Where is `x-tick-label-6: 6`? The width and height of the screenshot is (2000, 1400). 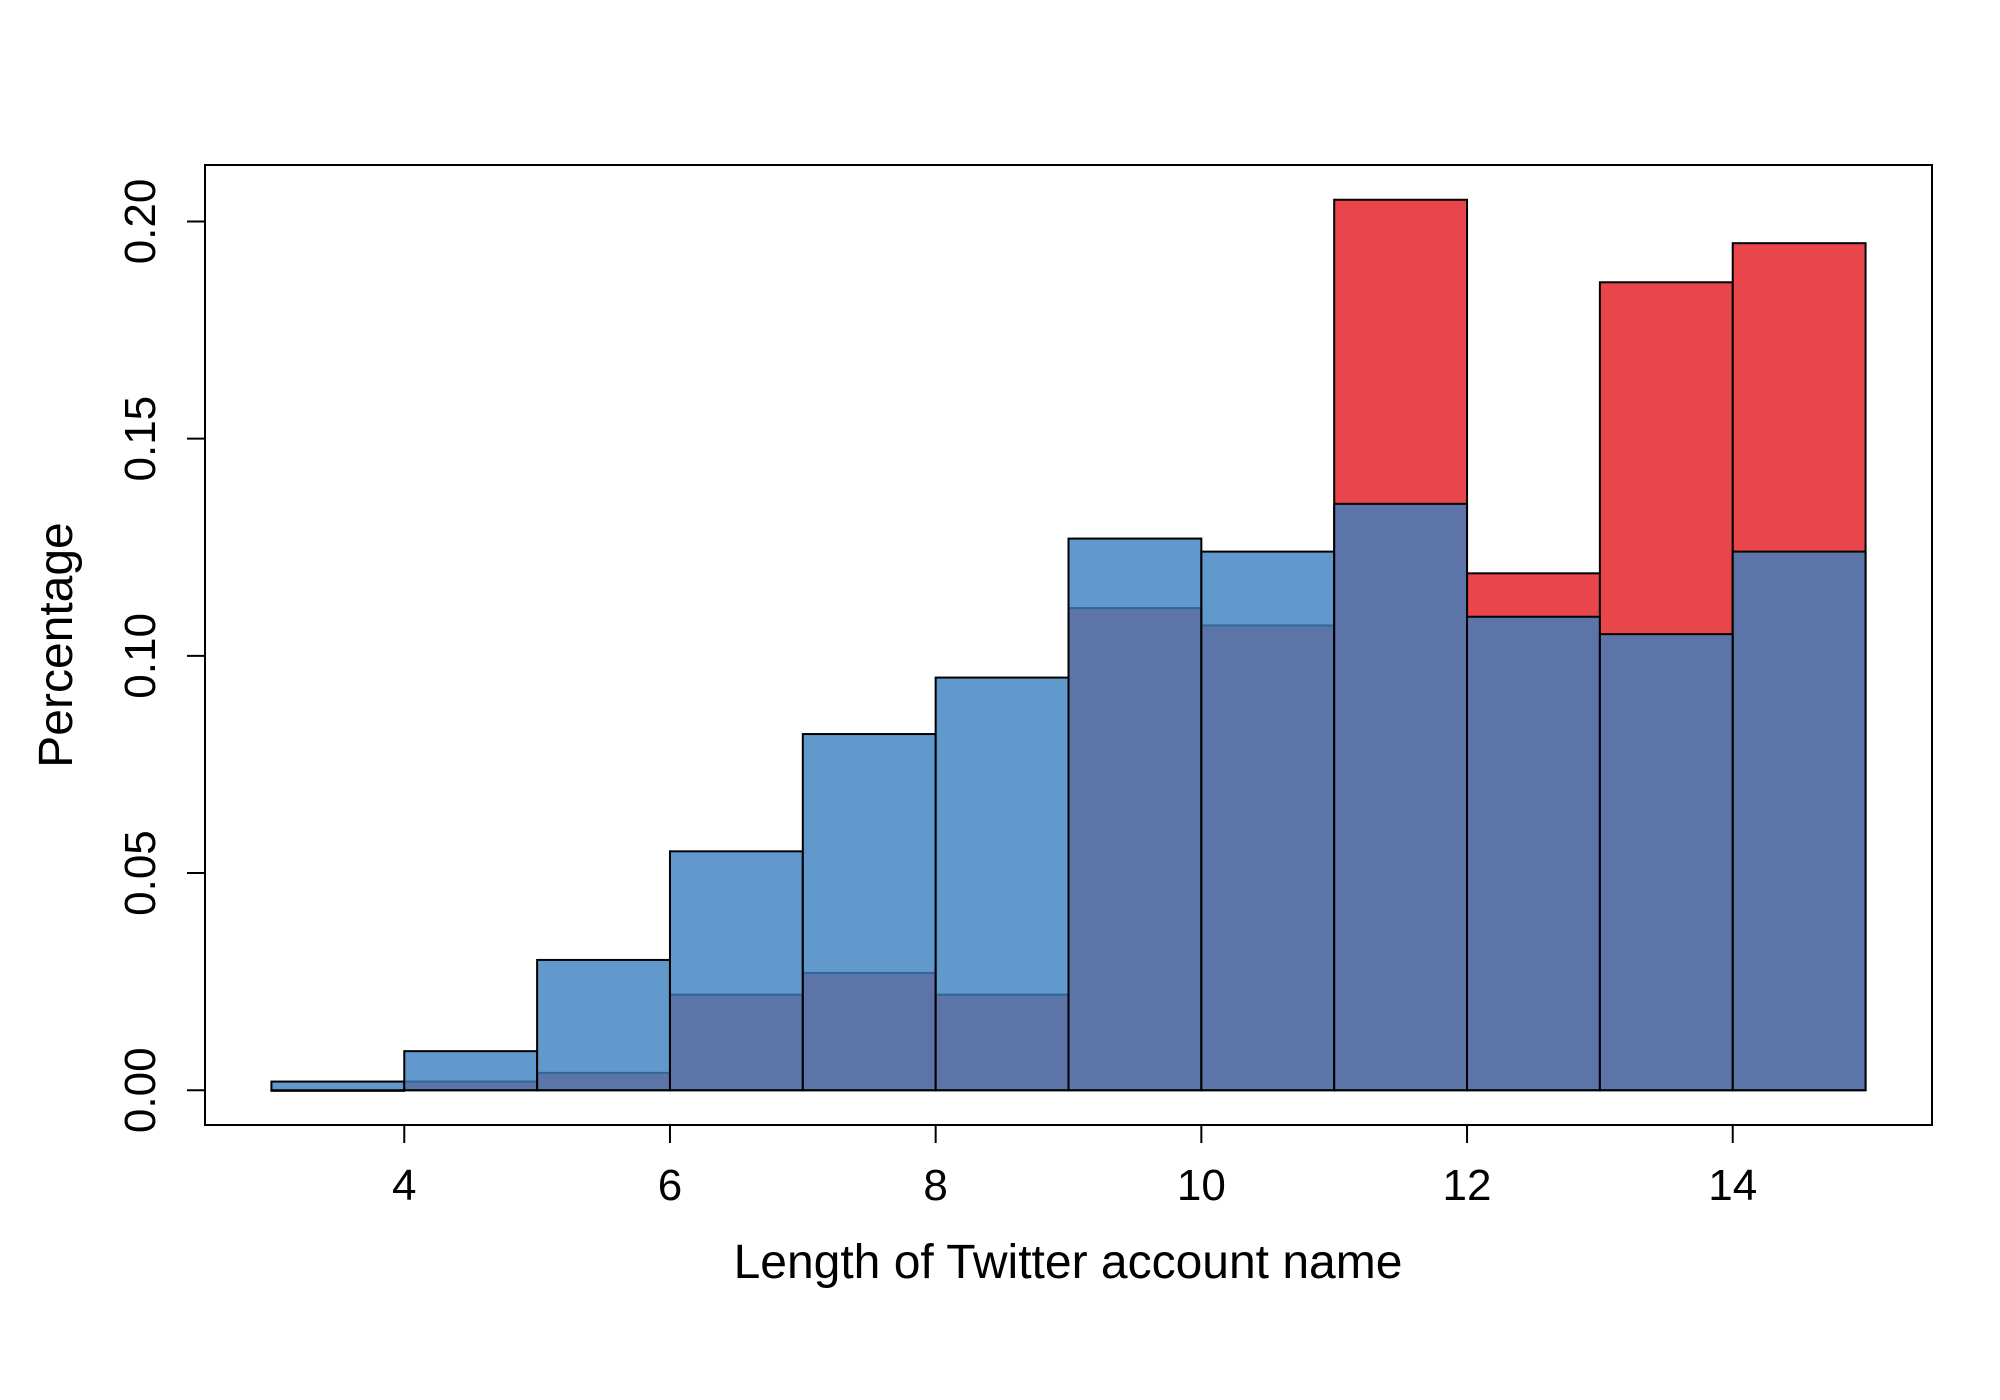
x-tick-label-6: 6 is located at coordinates (670, 1185).